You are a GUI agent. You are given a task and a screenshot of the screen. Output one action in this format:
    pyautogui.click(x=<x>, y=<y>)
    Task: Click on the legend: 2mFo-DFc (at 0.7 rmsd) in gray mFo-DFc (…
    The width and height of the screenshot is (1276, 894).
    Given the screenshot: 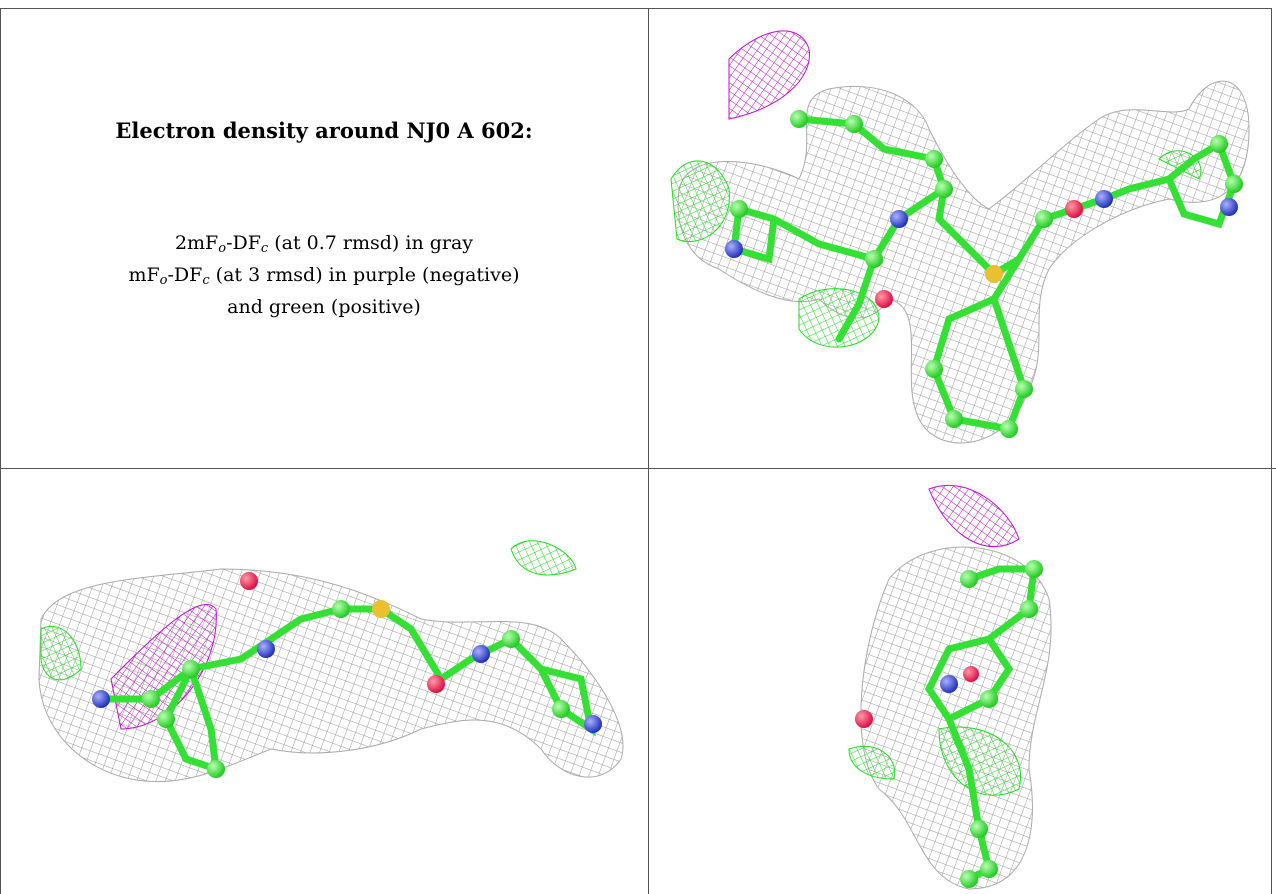 What is the action you would take?
    pyautogui.click(x=324, y=275)
    